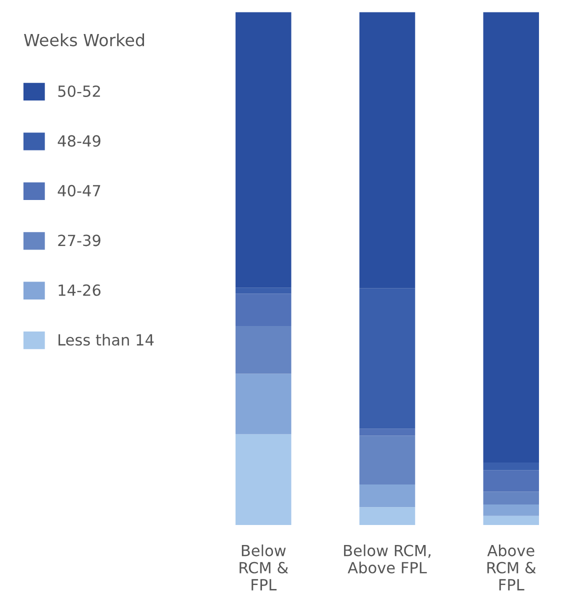 This screenshot has height=607, width=578. What do you see at coordinates (264, 567) in the screenshot?
I see `x-tick-label: Below RCM & FPL` at bounding box center [264, 567].